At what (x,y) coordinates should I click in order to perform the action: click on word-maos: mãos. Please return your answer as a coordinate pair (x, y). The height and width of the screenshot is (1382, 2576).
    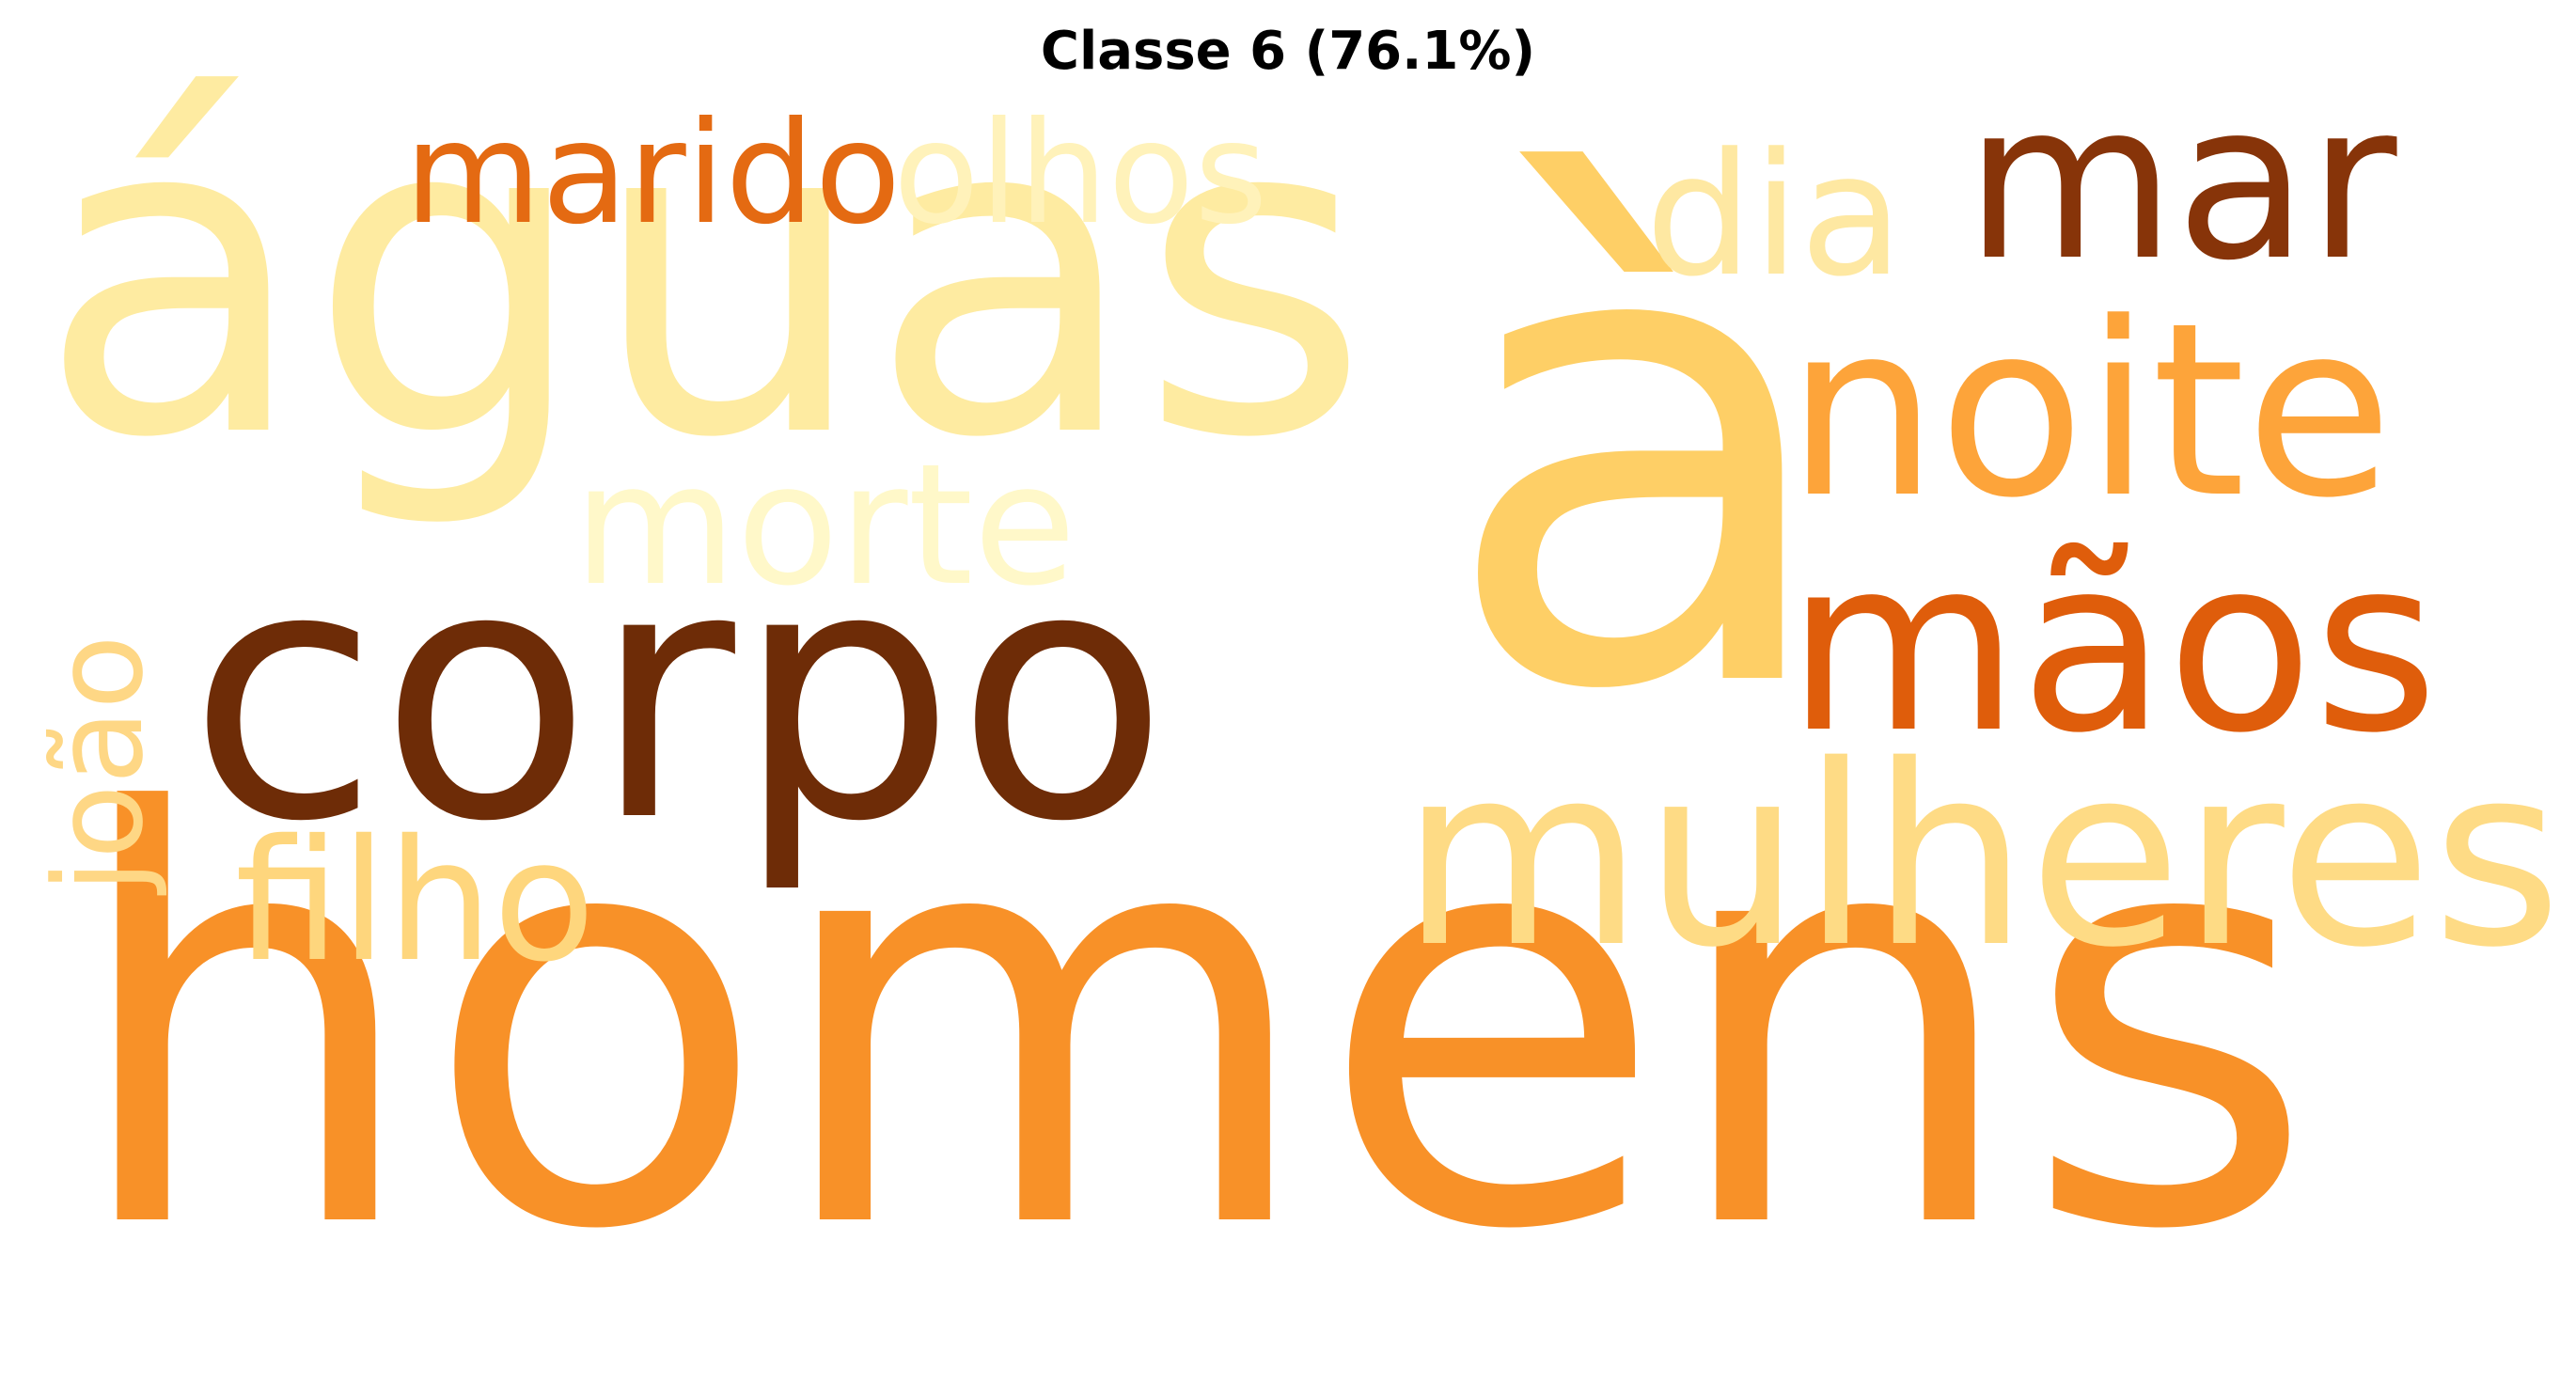
    Looking at the image, I should click on (2112, 646).